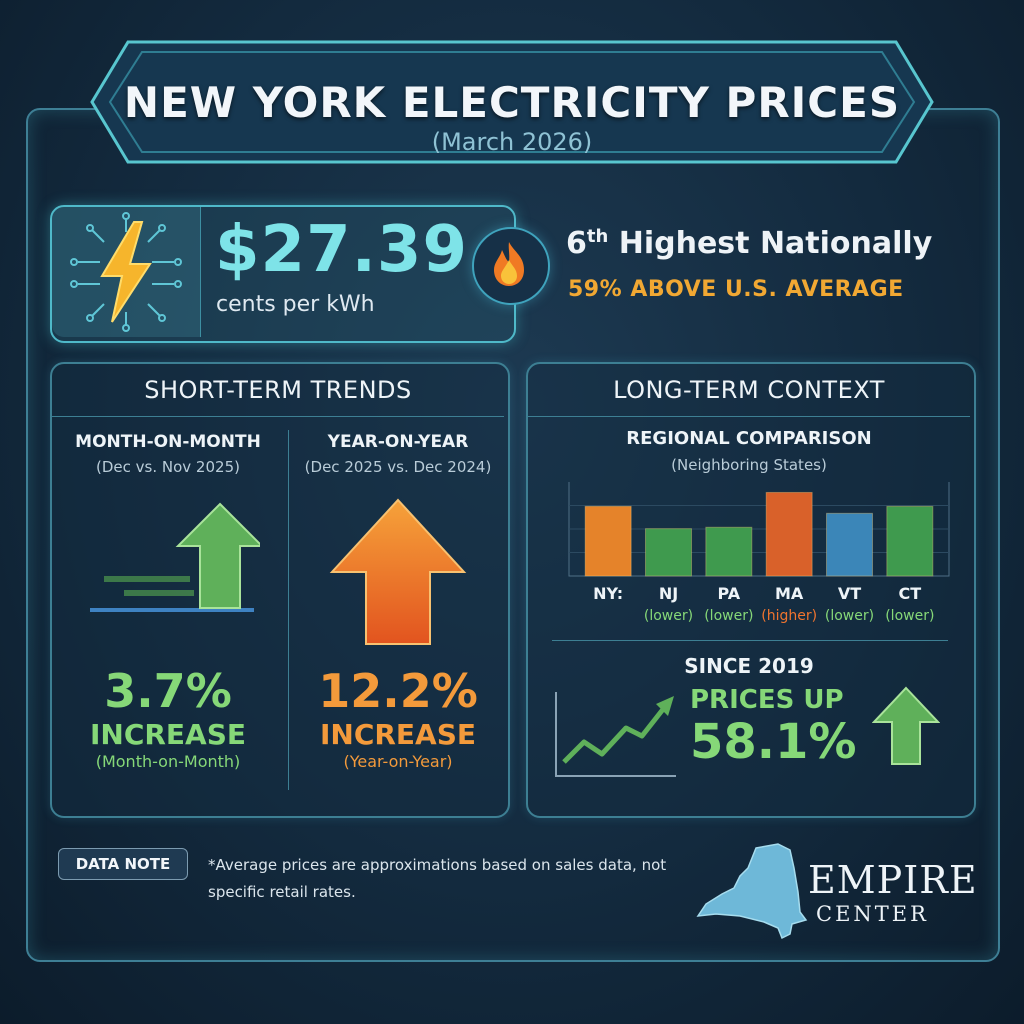 The image size is (1024, 1024). What do you see at coordinates (752, 891) in the screenshot?
I see `new-york-state-map-icon` at bounding box center [752, 891].